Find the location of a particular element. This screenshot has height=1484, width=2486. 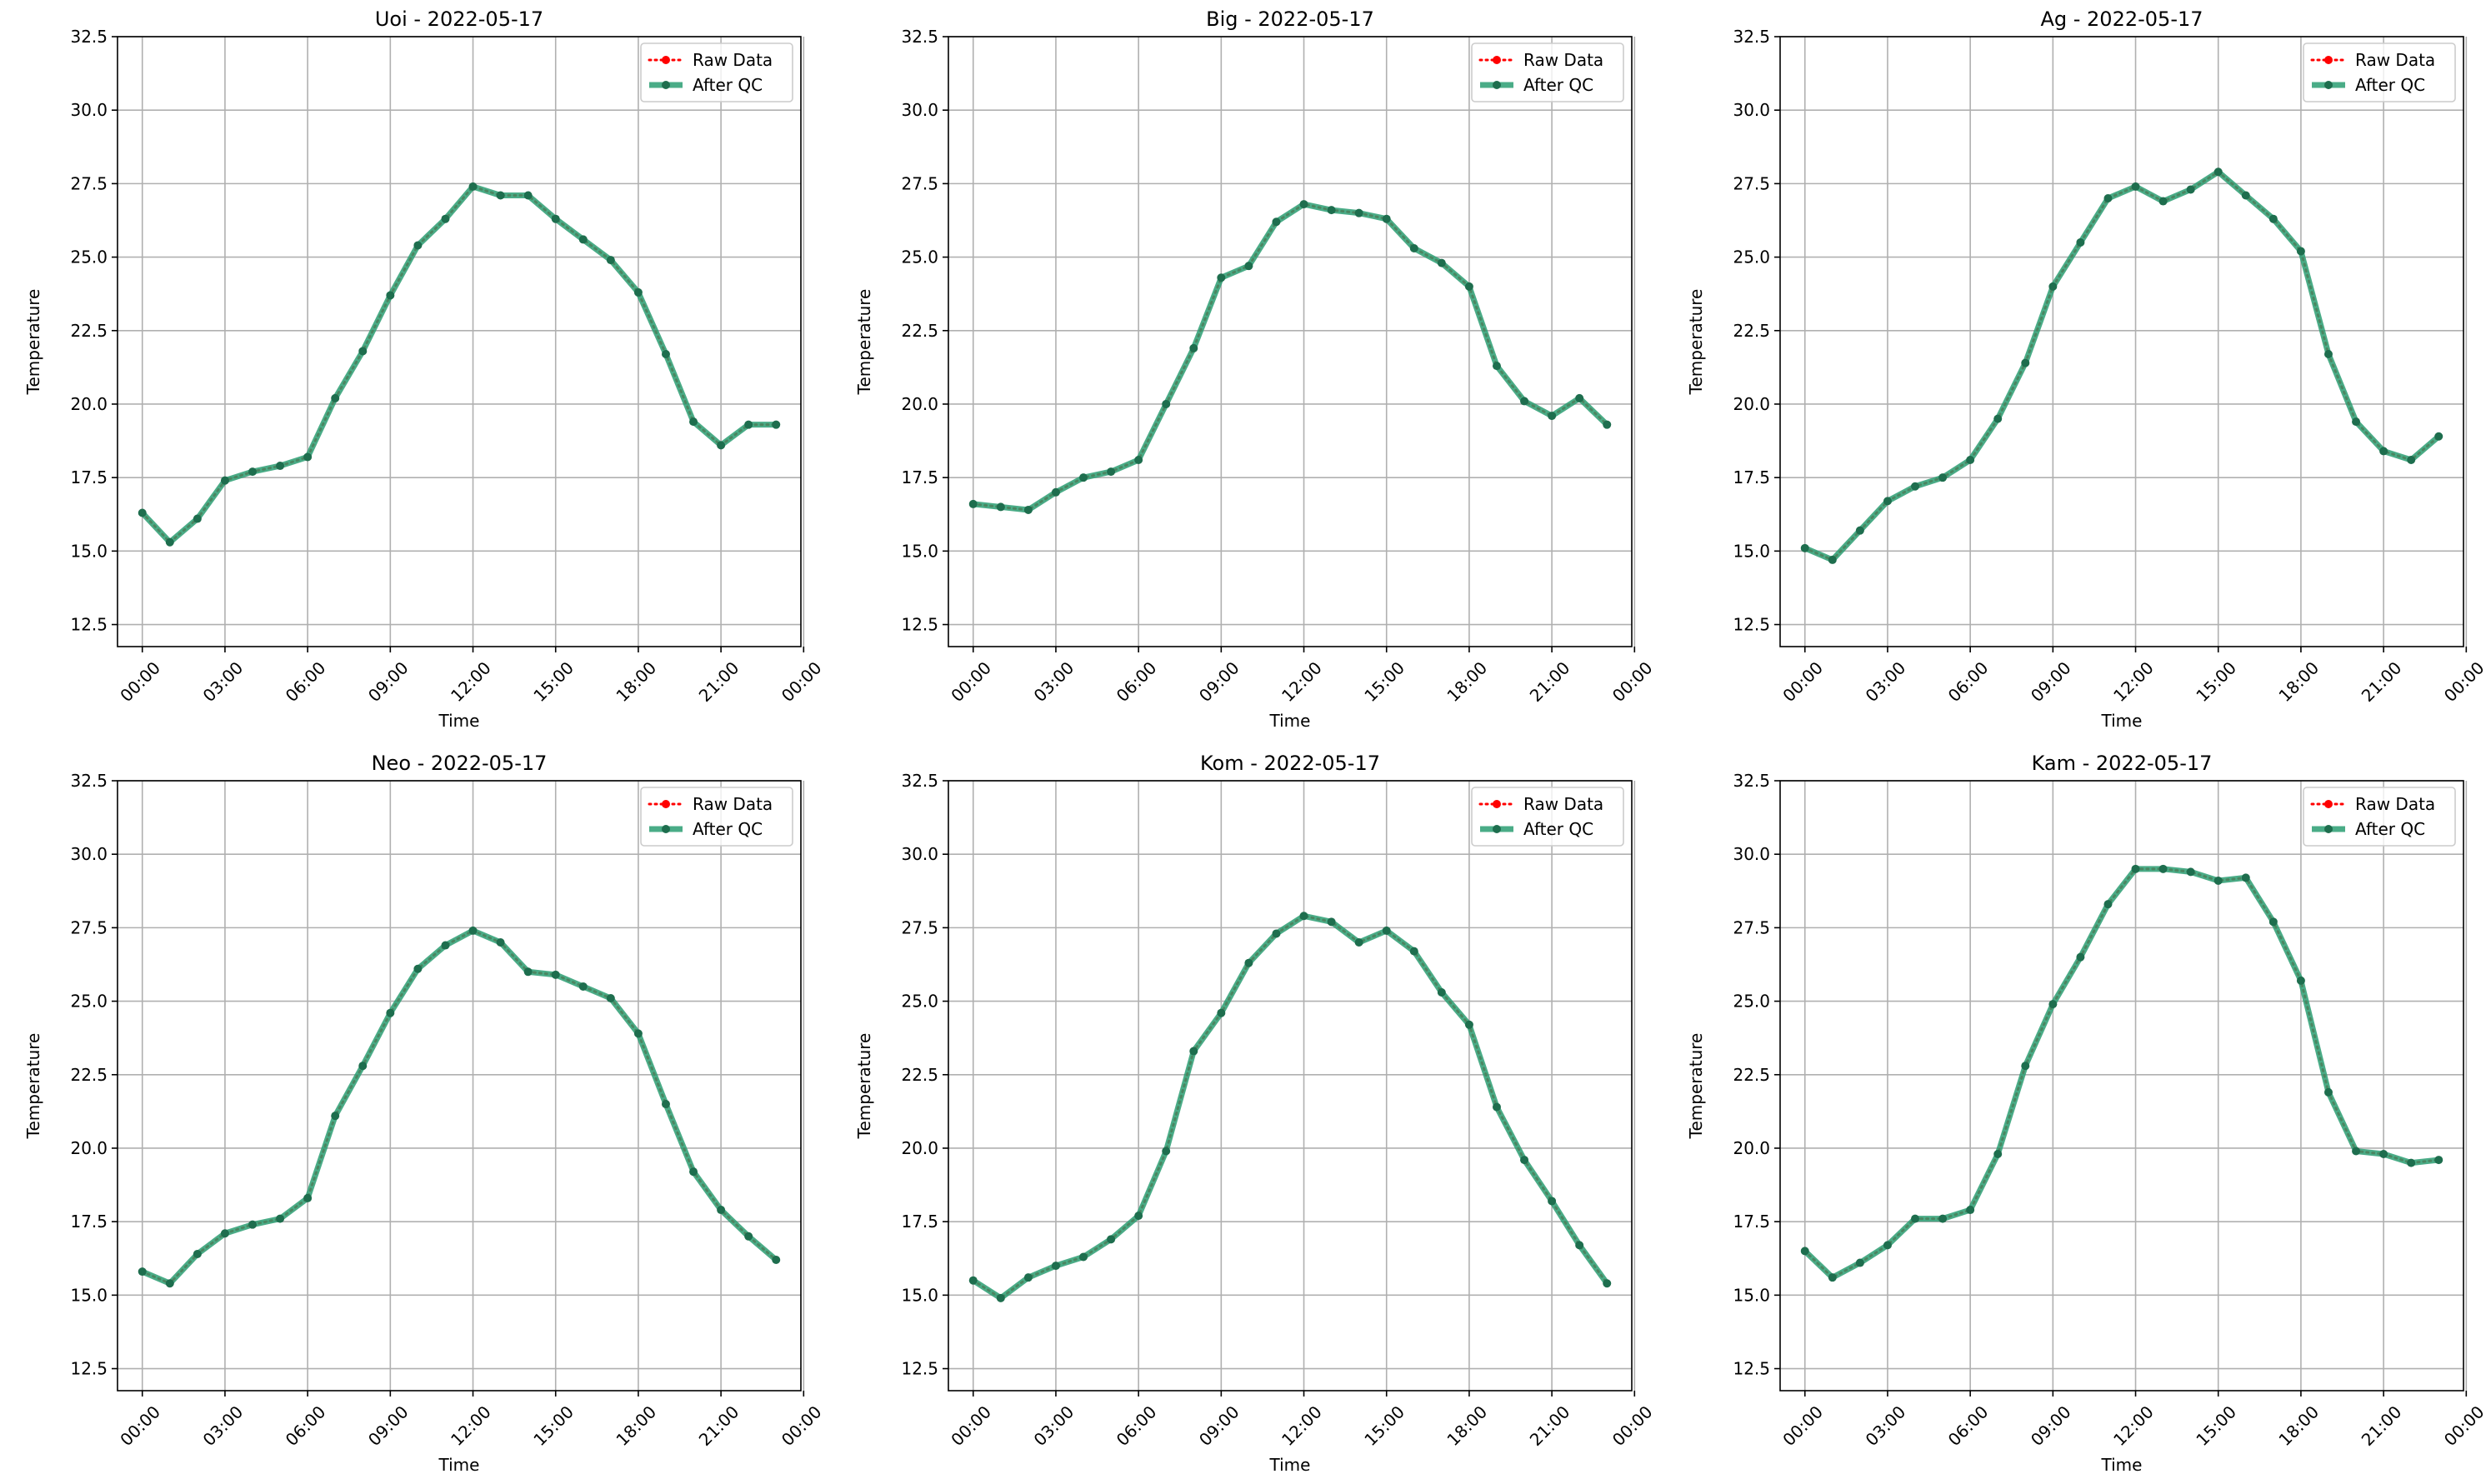

legend-qc-label: After QC is located at coordinates (728, 85).